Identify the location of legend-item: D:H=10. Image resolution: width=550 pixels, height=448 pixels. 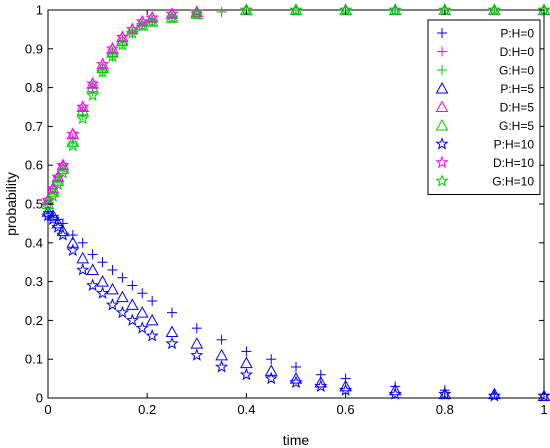
(484, 162).